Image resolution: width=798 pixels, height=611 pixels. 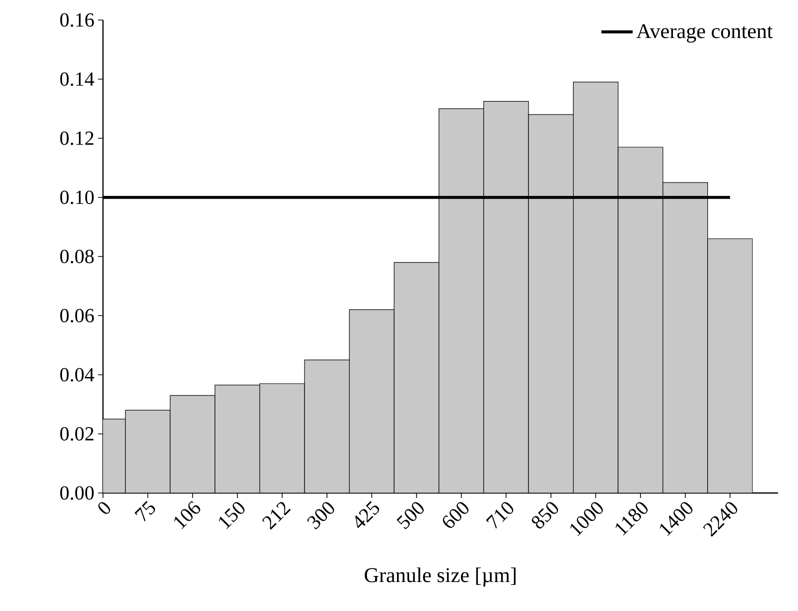 I want to click on x-tick-label: 425, so click(x=367, y=514).